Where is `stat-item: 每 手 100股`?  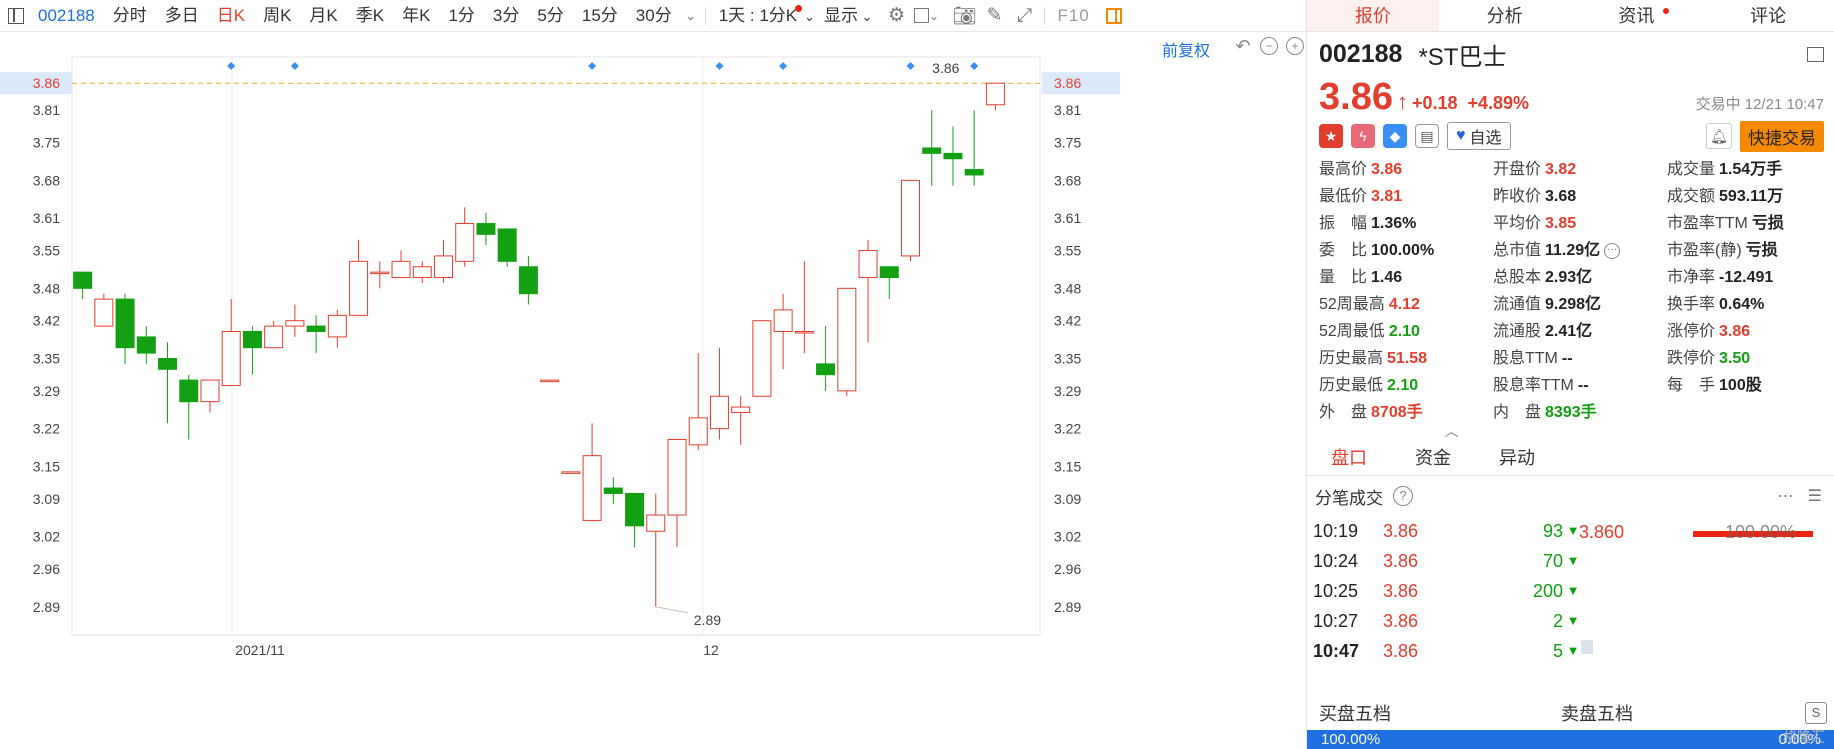
stat-item: 每 手 100股 is located at coordinates (1750, 385).